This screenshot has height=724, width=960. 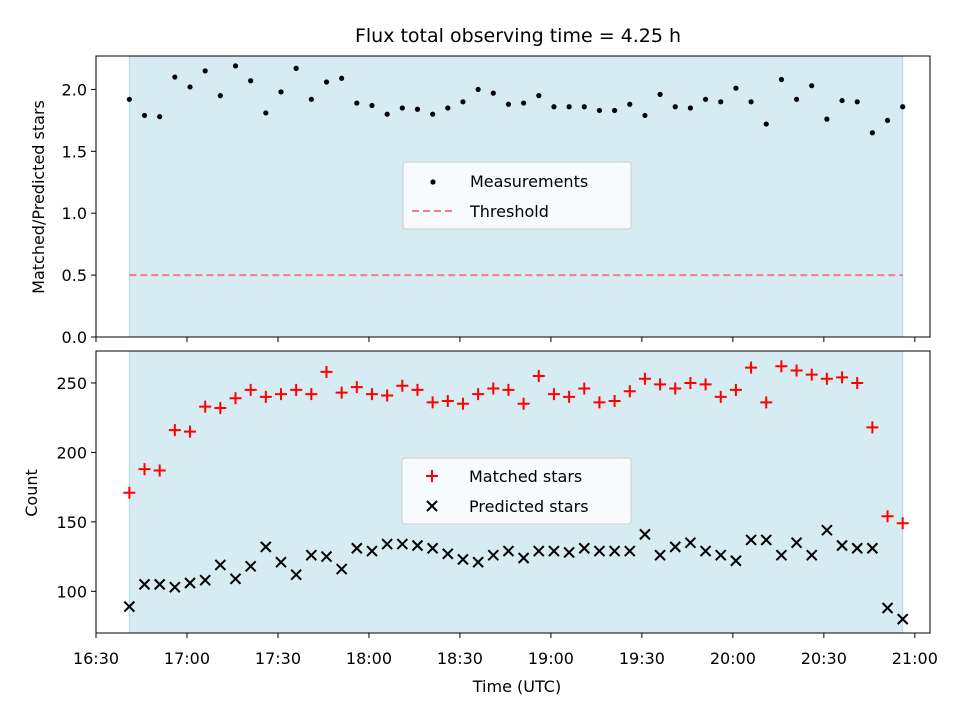 I want to click on x-tick-label: 20:30, so click(x=824, y=658).